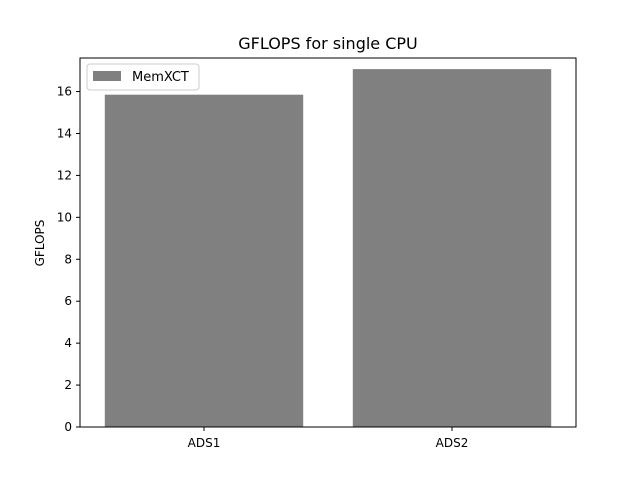  I want to click on y-tick-label: 8, so click(68, 259).